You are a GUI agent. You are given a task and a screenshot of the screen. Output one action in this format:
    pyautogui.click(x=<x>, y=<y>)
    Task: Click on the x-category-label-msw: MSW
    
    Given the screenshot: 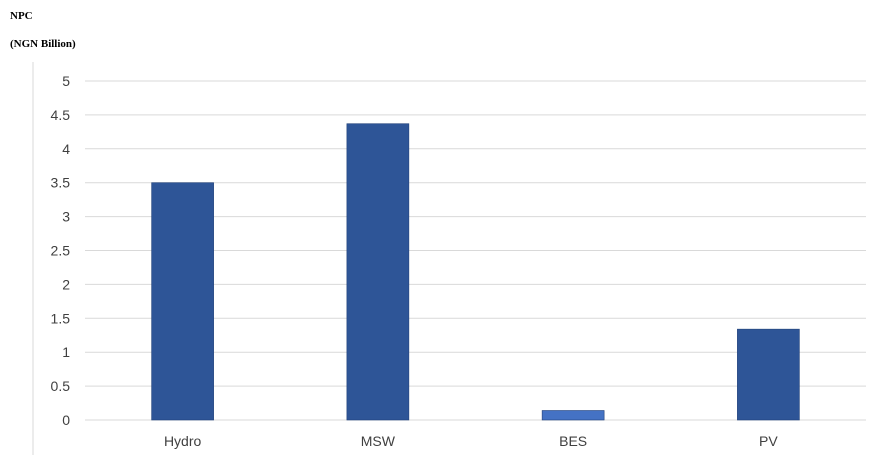 What is the action you would take?
    pyautogui.click(x=378, y=441)
    